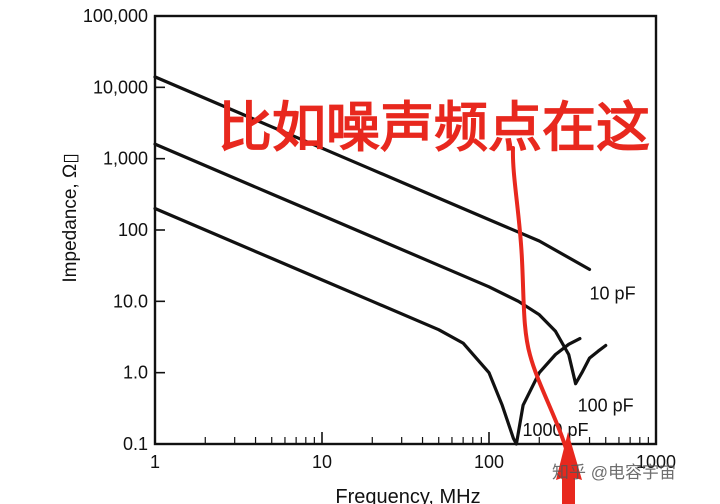 The height and width of the screenshot is (504, 720). Describe the element at coordinates (130, 301) in the screenshot. I see `y-tick-label: 10.0` at that location.